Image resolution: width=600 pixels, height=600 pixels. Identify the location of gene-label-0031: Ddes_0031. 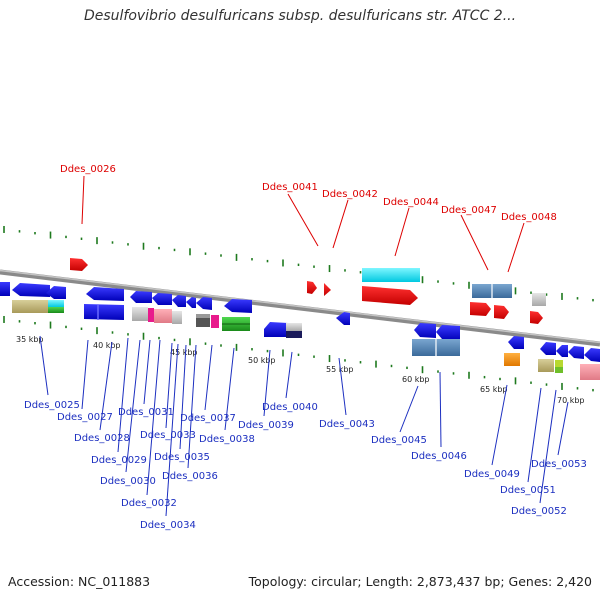
(146, 412).